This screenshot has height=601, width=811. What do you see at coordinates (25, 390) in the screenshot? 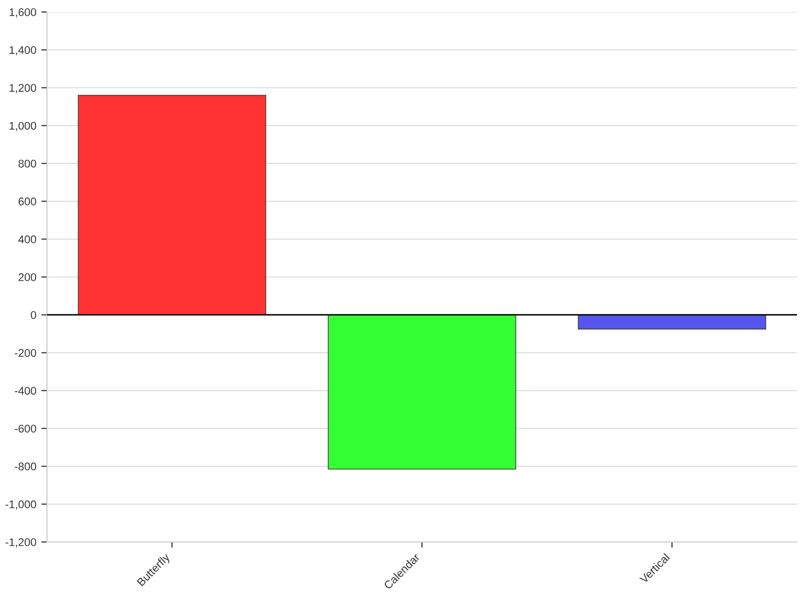
I see `y-tick-label: -400` at bounding box center [25, 390].